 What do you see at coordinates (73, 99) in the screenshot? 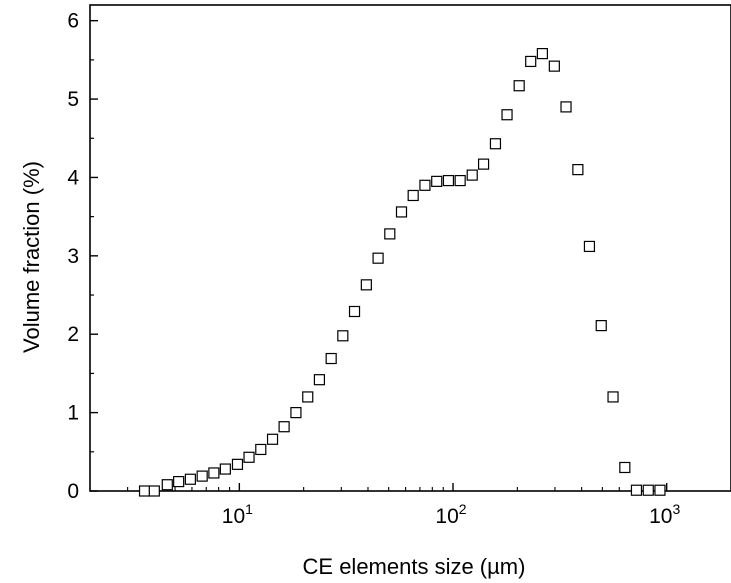
I see `y-tick-label: 5` at bounding box center [73, 99].